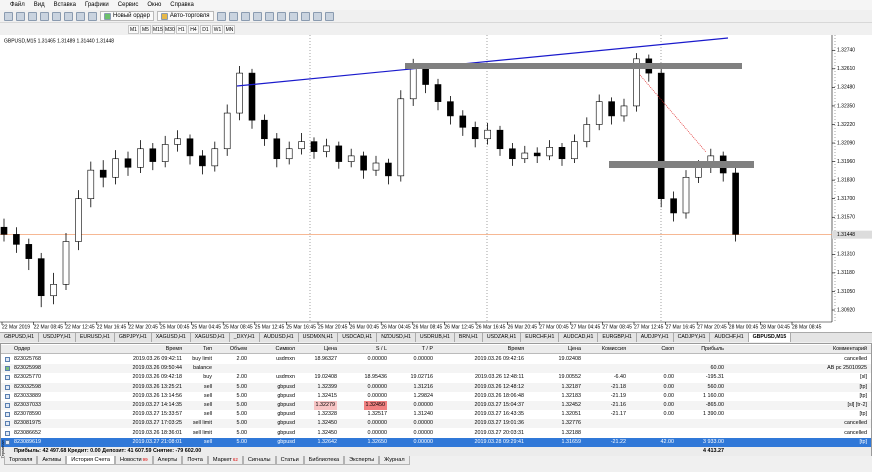  Describe the element at coordinates (729, 337) in the screenshot. I see `symbol-tab: AUDCHF,H1` at that location.